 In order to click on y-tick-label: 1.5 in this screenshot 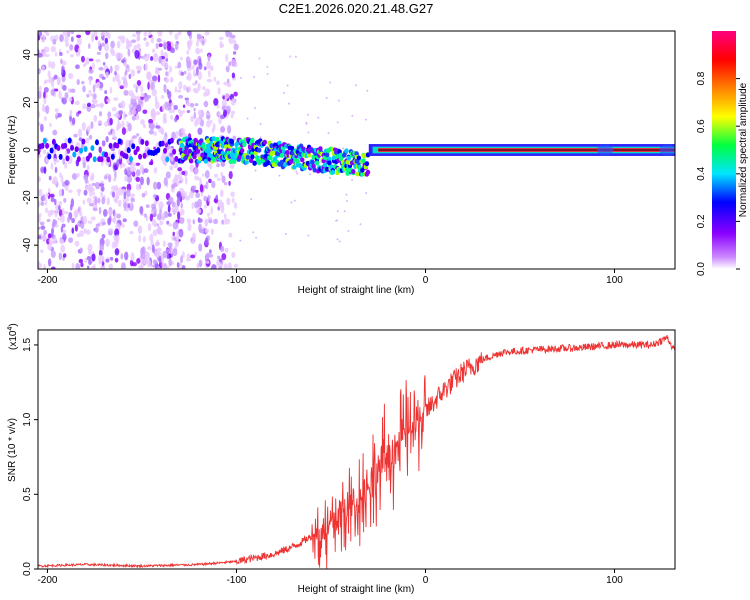, I will do `click(27, 345)`.